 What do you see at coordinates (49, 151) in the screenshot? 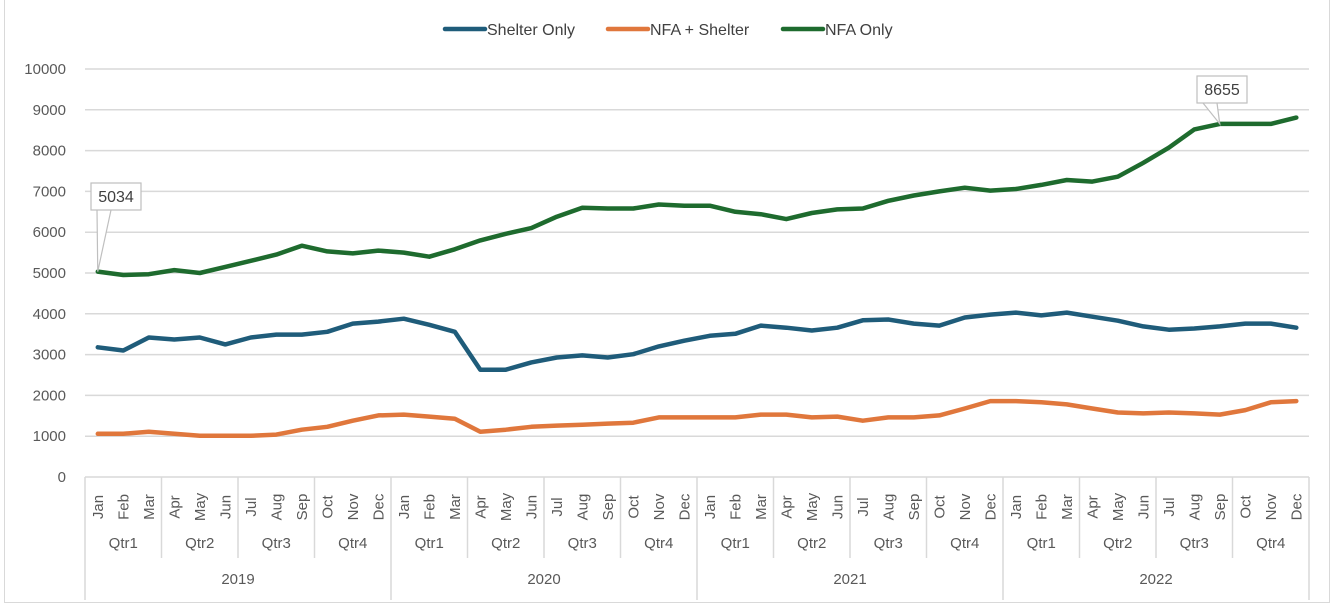
I see `y-tick-label: 8000` at bounding box center [49, 151].